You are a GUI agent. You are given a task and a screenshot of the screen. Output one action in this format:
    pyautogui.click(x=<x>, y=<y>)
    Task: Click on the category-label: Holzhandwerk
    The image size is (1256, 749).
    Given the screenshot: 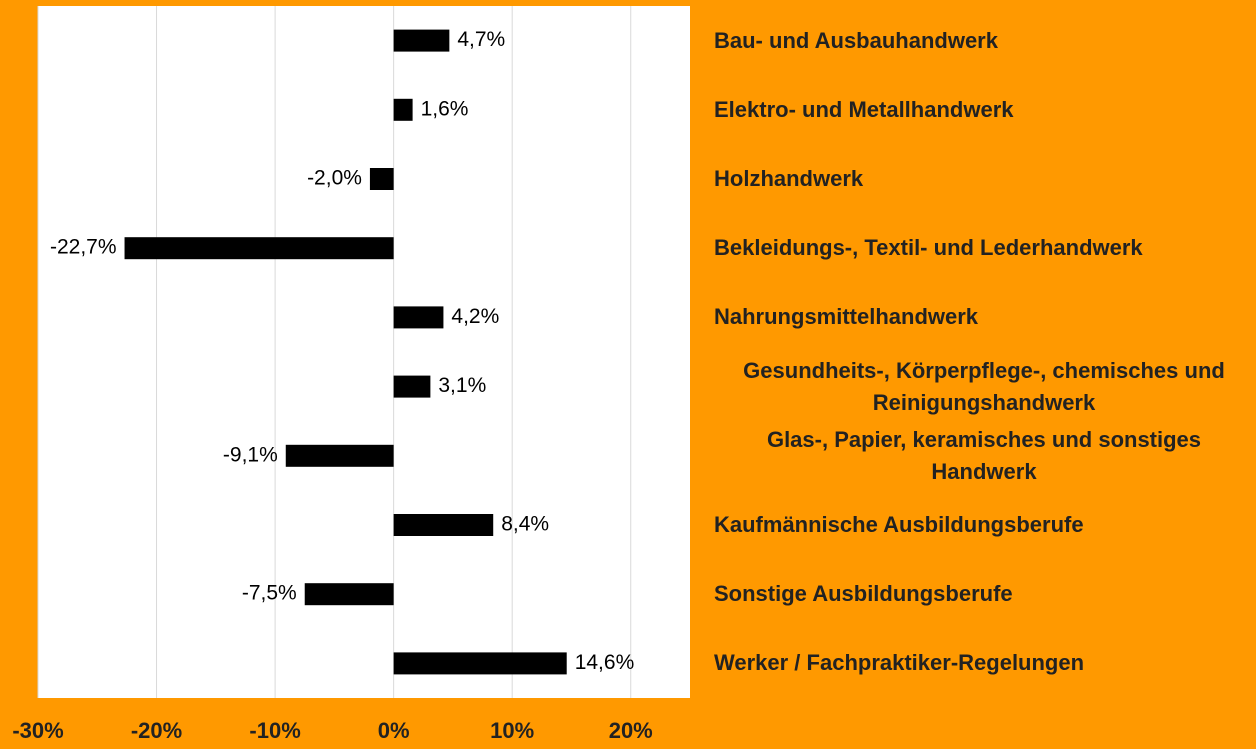 What is the action you would take?
    pyautogui.click(x=789, y=178)
    